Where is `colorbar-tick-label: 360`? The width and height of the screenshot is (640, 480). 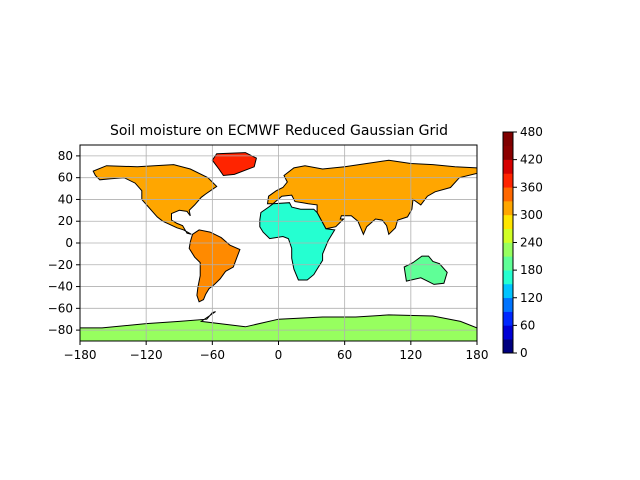
colorbar-tick-label: 360 is located at coordinates (531, 187).